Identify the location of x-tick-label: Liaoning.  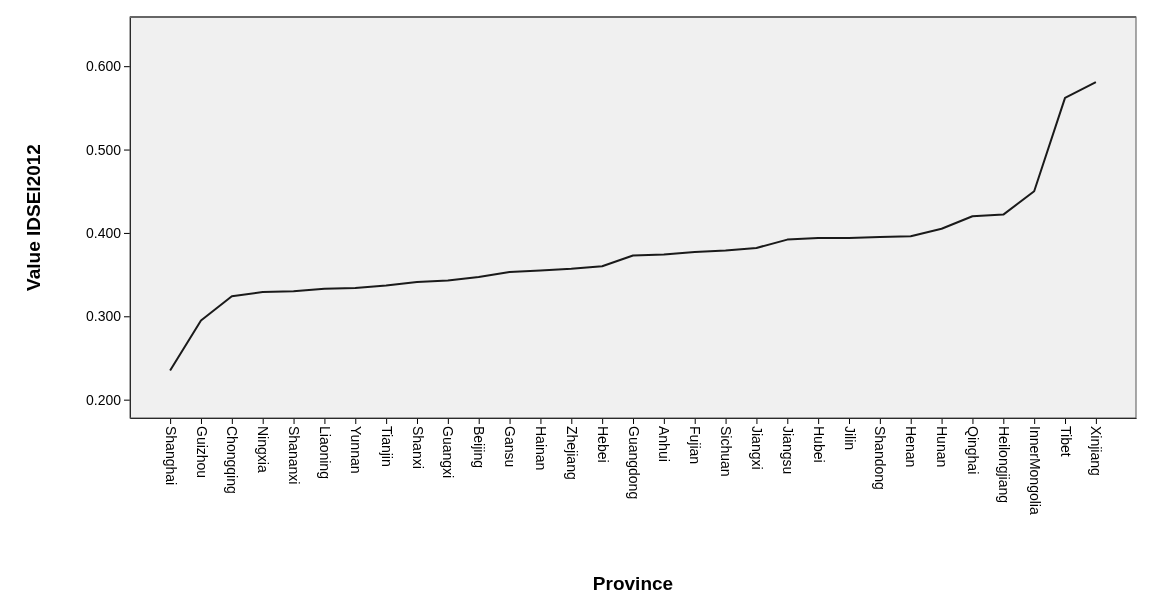
(325, 452).